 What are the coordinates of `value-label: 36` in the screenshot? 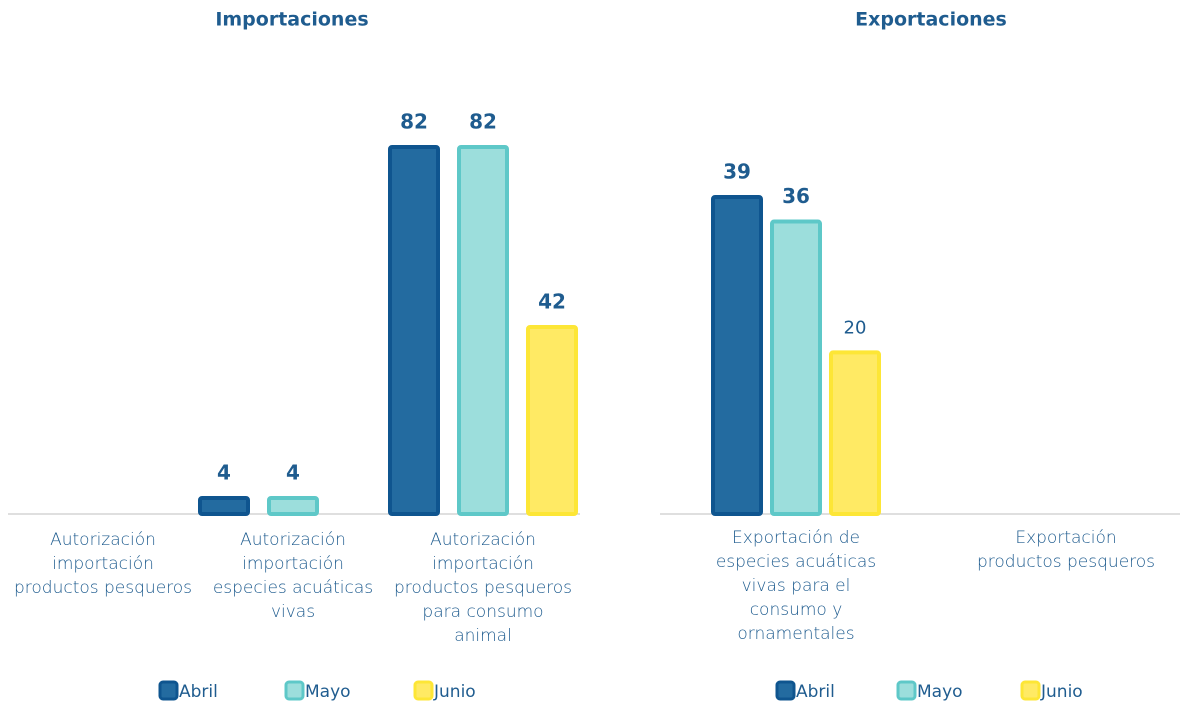 It's located at (796, 196).